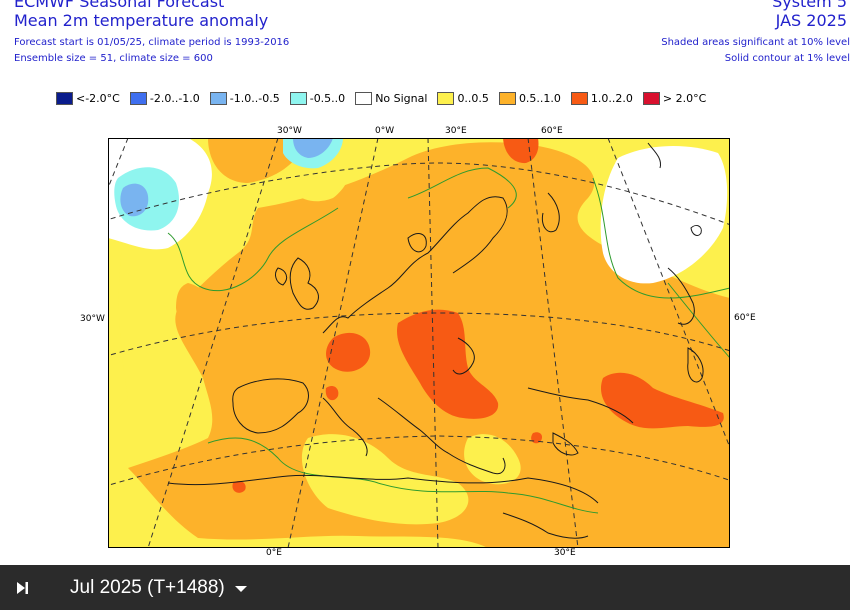 The width and height of the screenshot is (850, 610). Describe the element at coordinates (565, 553) in the screenshot. I see `bottom-label-30e: 30°E` at that location.